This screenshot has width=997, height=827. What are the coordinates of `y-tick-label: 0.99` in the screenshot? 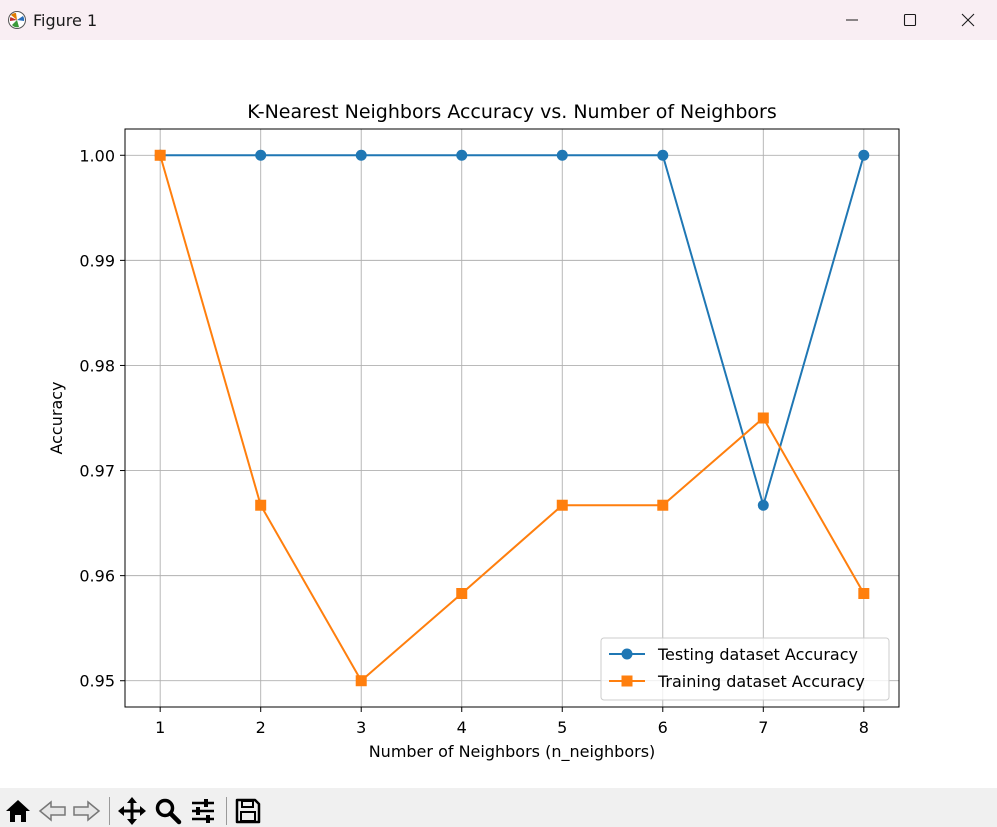 It's located at (97, 260).